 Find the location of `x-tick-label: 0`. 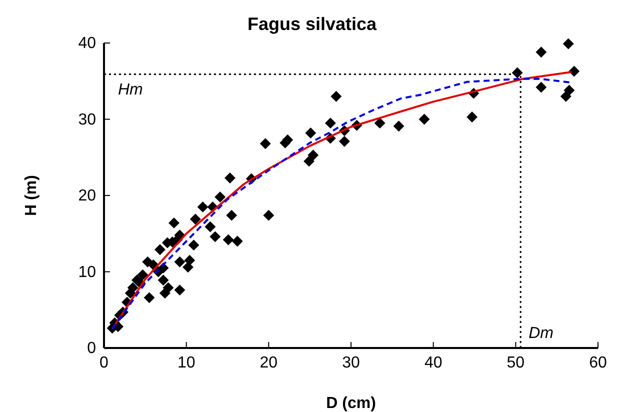

x-tick-label: 0 is located at coordinates (104, 363).